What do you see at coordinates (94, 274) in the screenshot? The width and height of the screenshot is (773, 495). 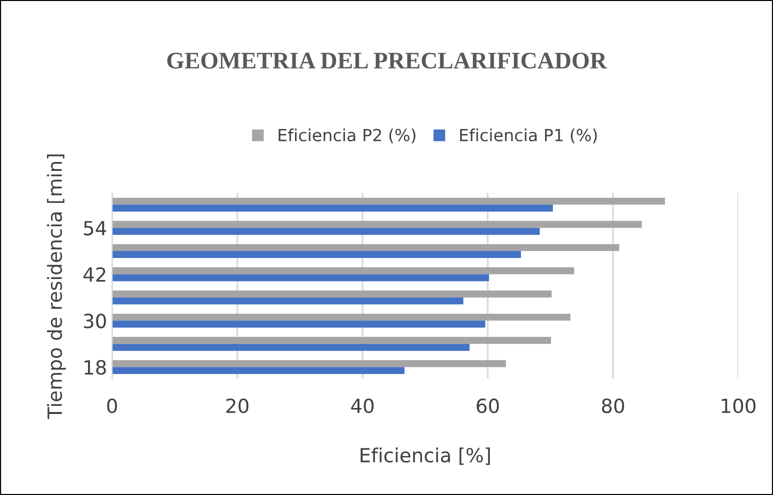 I see `y-tick-label: 42` at bounding box center [94, 274].